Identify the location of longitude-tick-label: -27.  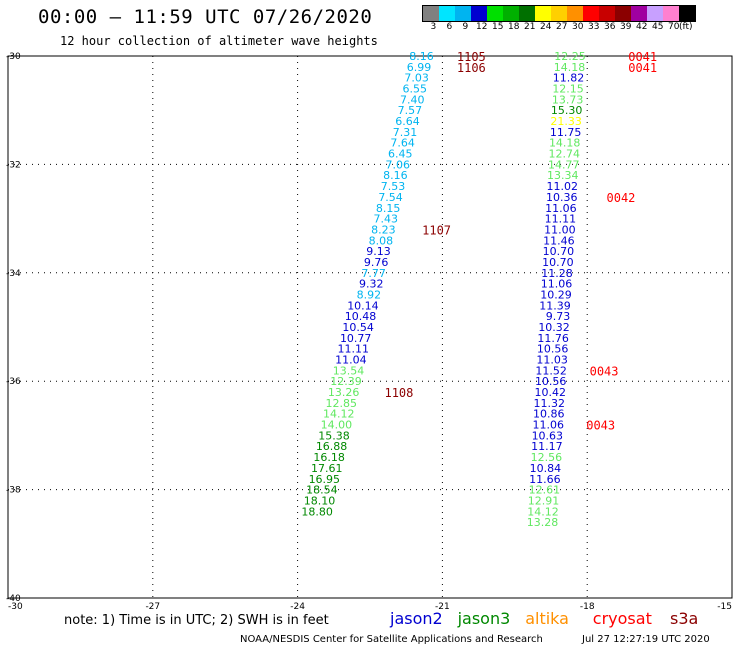
(152, 607).